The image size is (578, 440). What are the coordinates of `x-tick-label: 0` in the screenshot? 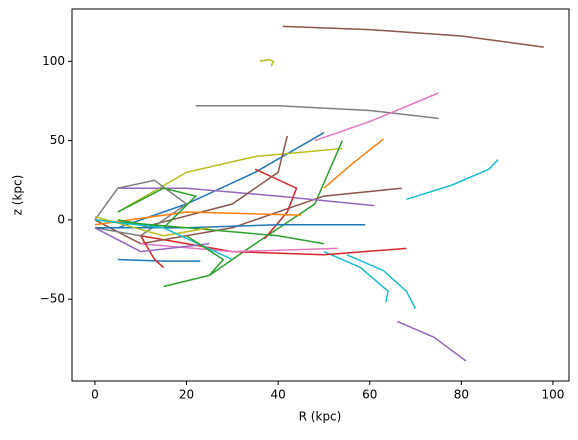 It's located at (95, 395).